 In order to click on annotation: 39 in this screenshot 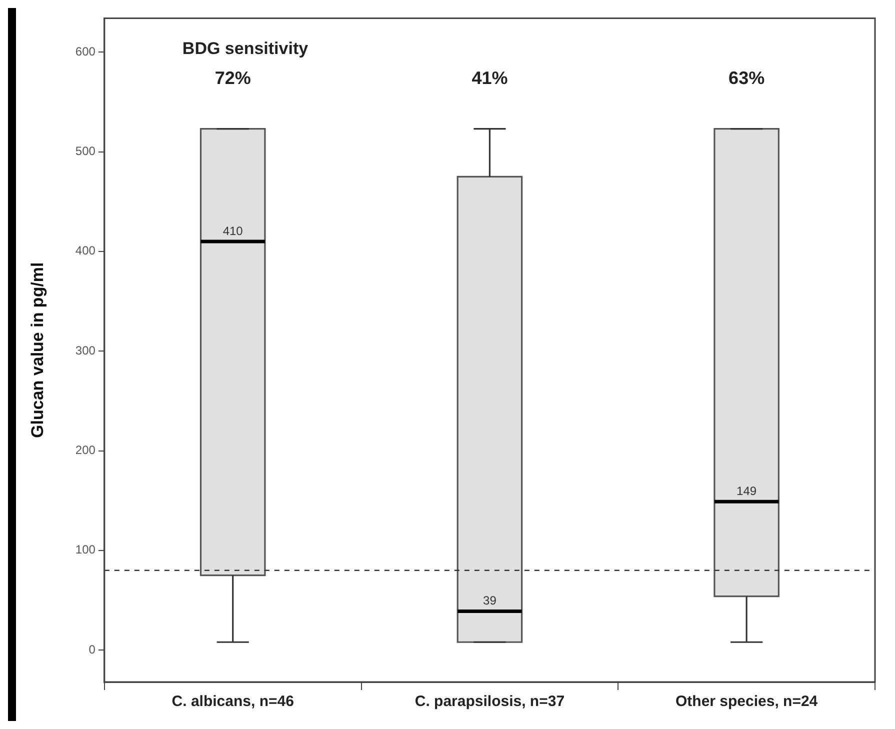, I will do `click(490, 601)`.